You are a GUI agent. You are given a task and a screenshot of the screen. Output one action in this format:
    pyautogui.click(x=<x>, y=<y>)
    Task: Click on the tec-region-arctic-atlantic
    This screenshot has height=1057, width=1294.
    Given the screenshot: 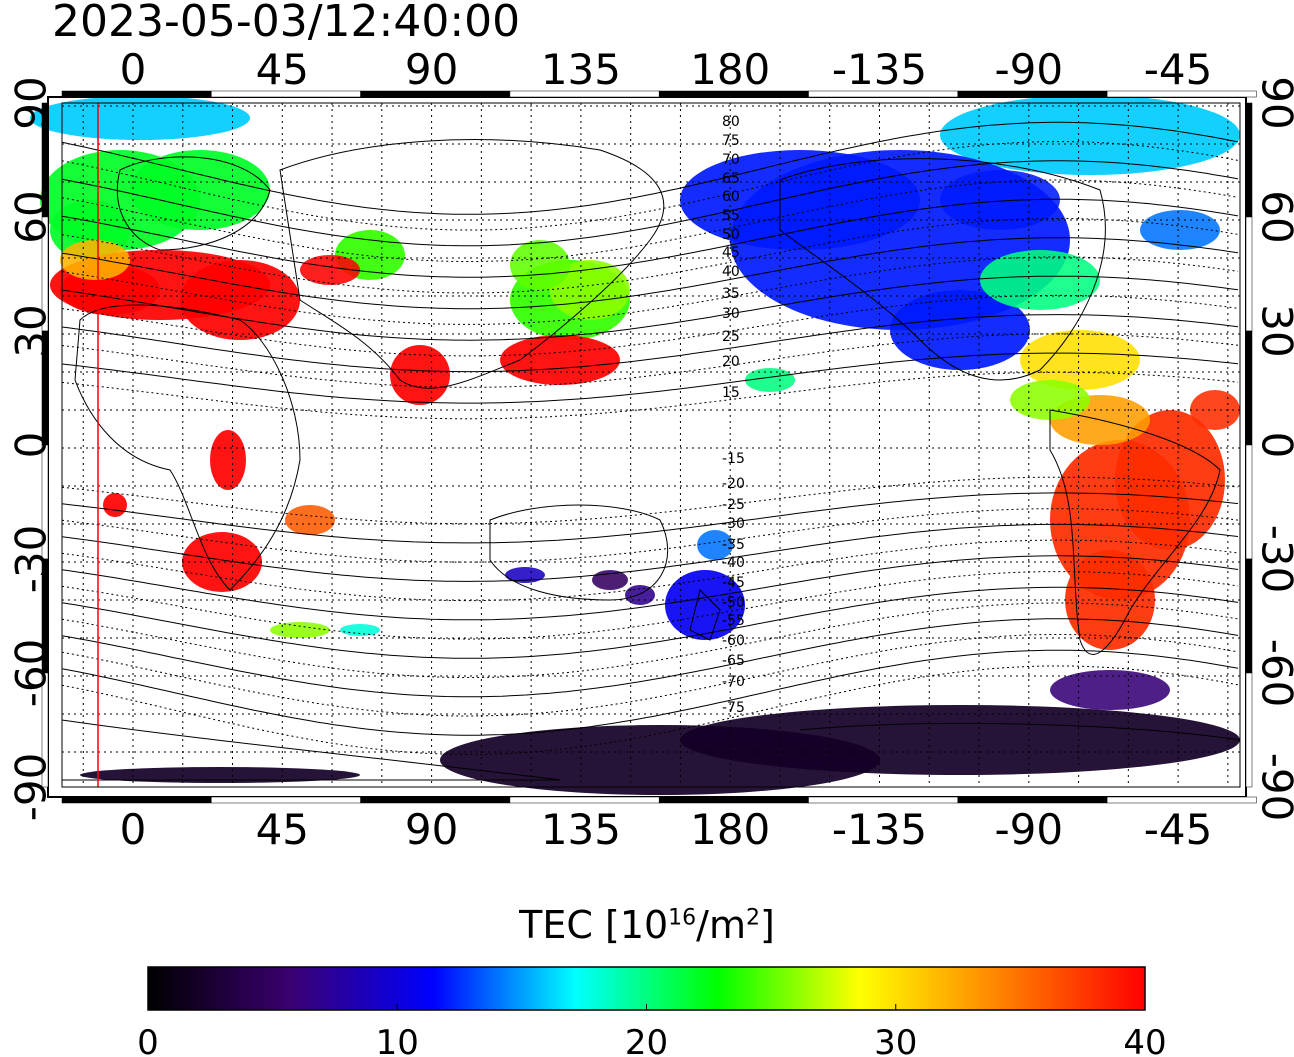 What is the action you would take?
    pyautogui.click(x=635, y=135)
    